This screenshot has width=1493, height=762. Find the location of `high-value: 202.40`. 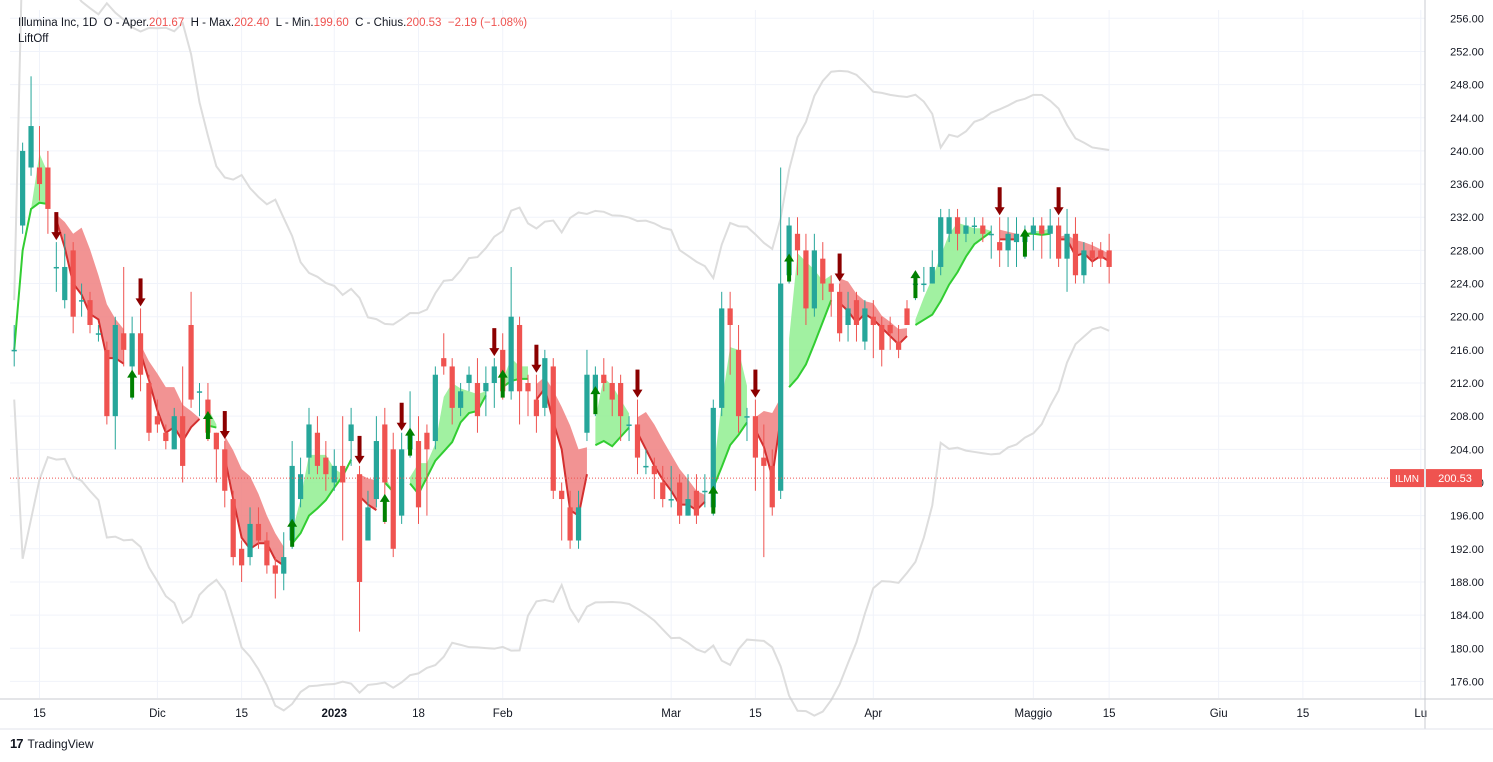

high-value: 202.40 is located at coordinates (252, 23).